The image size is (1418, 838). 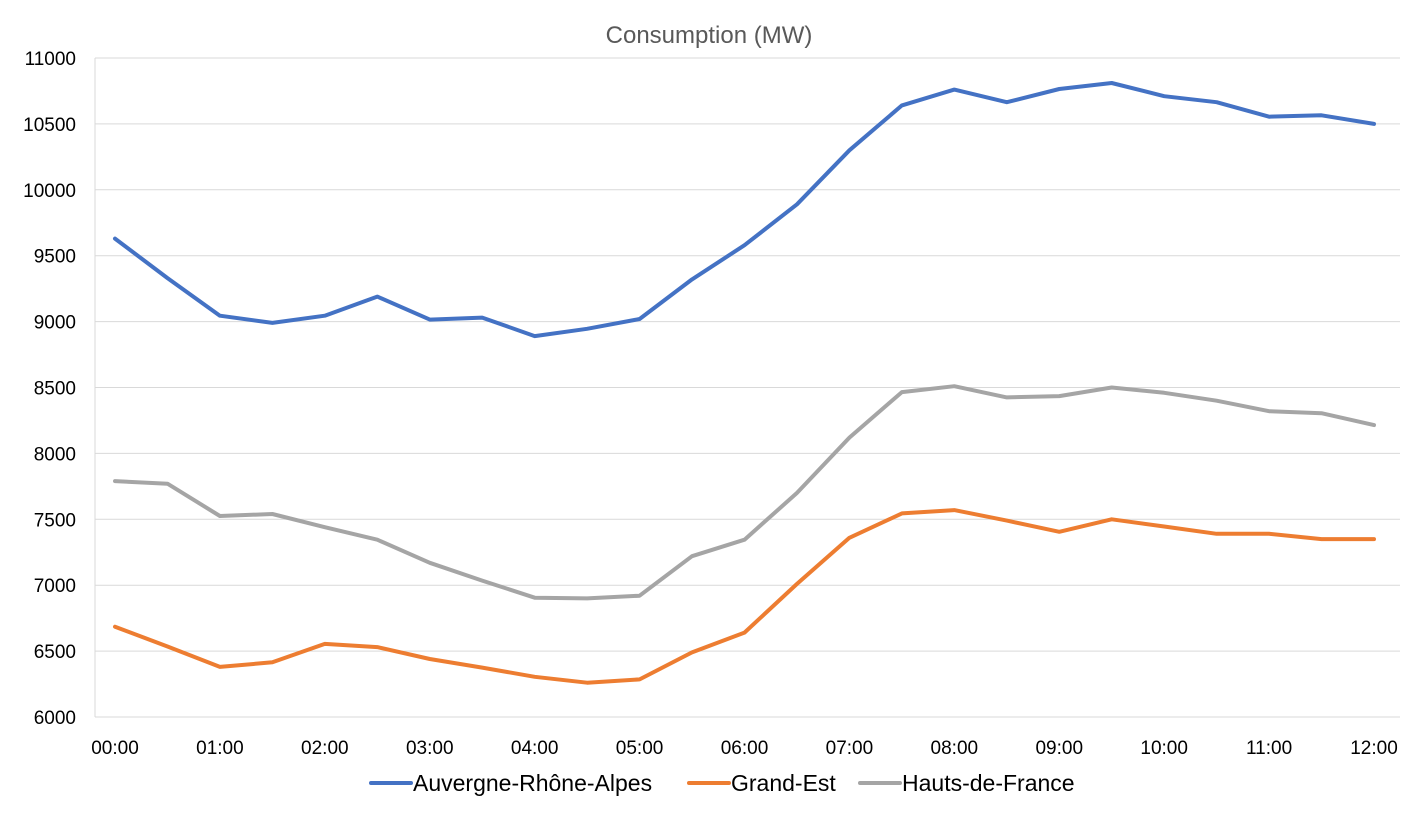 What do you see at coordinates (55, 718) in the screenshot?
I see `y-tick-label: 6000` at bounding box center [55, 718].